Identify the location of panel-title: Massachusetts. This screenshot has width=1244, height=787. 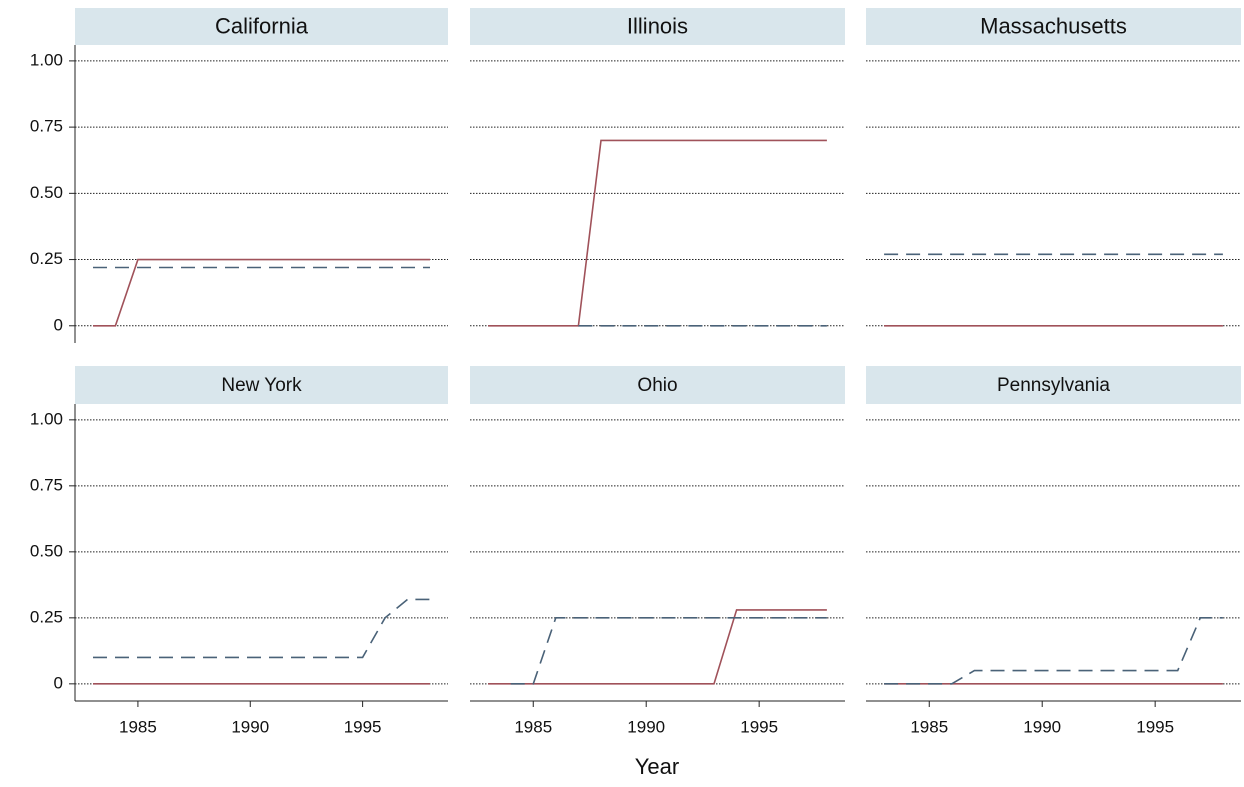
(1053, 25).